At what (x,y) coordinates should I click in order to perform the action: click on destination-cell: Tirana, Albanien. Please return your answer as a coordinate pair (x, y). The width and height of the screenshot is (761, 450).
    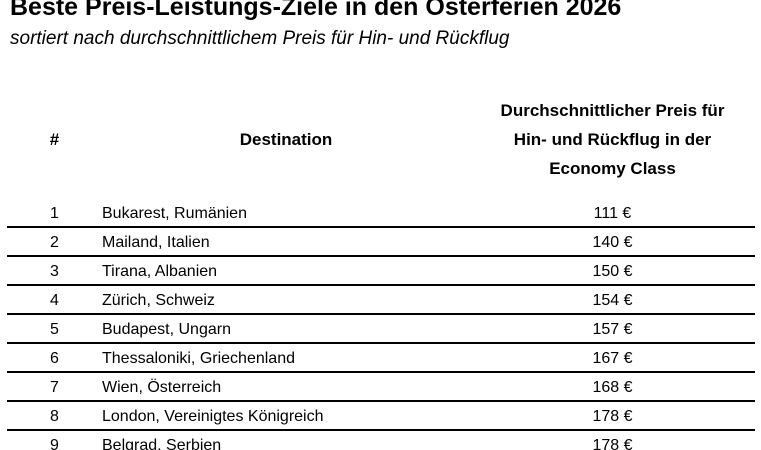
    Looking at the image, I should click on (286, 271).